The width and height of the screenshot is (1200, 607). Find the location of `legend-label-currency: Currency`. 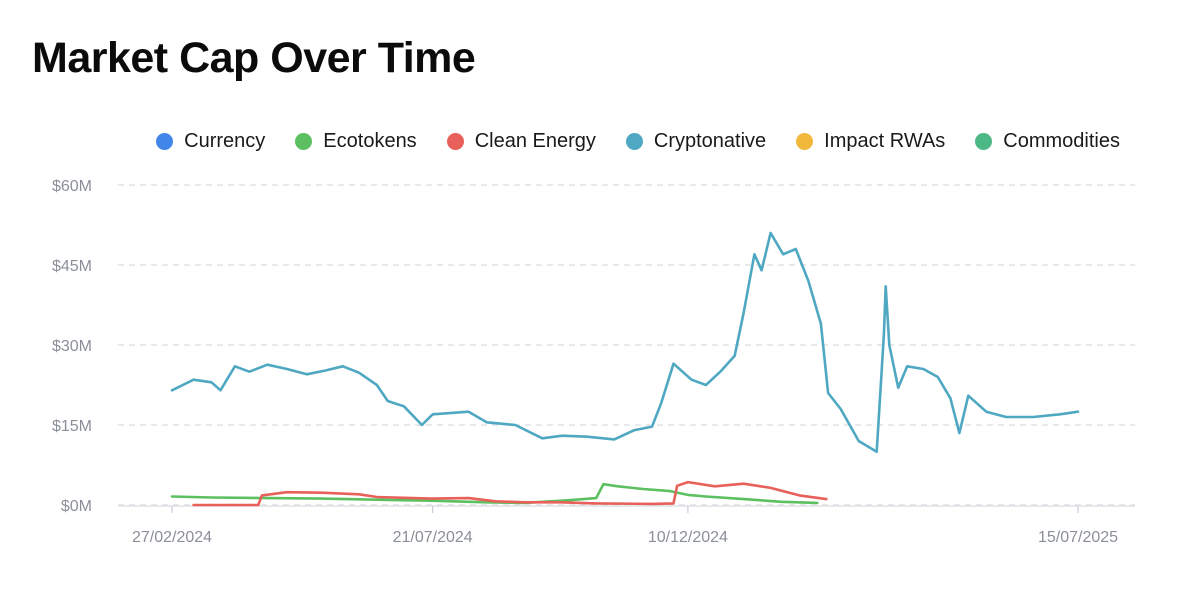

legend-label-currency: Currency is located at coordinates (225, 141).